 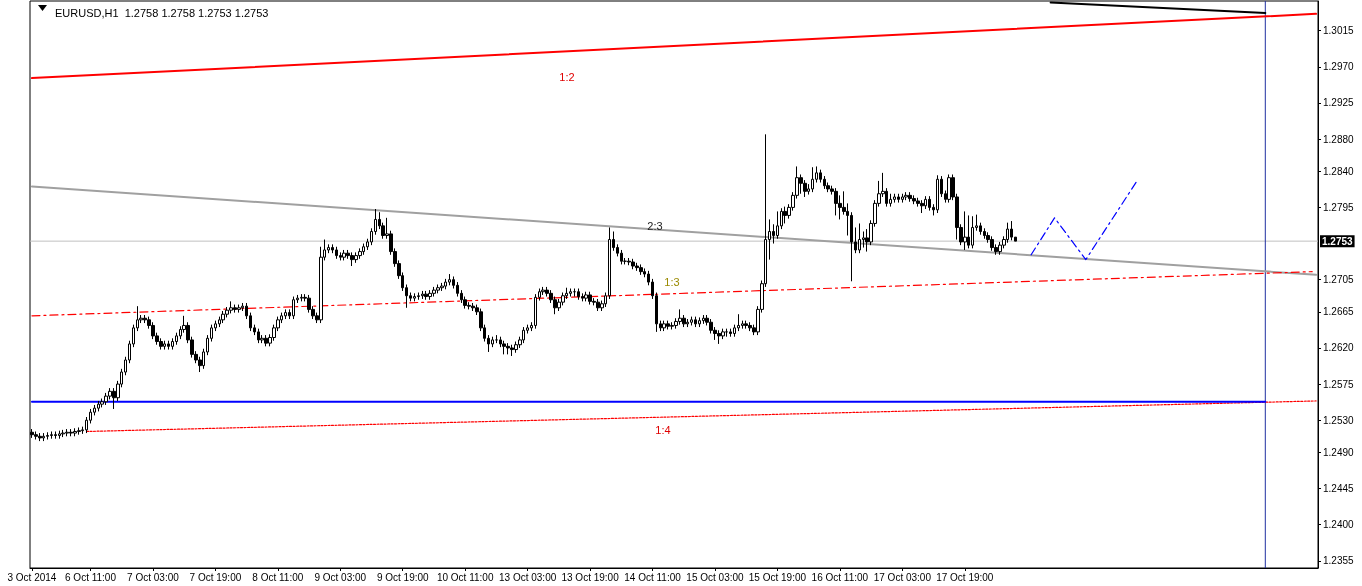 I want to click on y-tick-label: 1.2445, so click(x=1339, y=488).